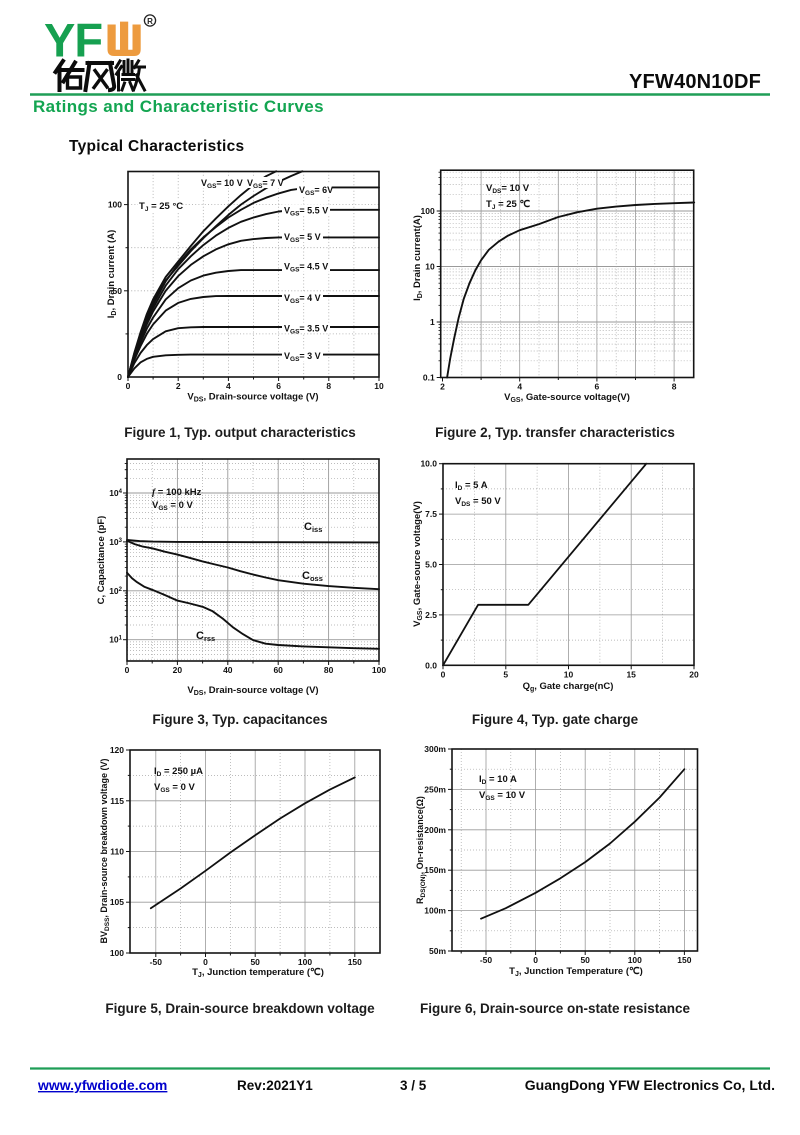 This screenshot has width=800, height=1135. Describe the element at coordinates (150, 21) in the screenshot. I see `svg-text: R` at that location.